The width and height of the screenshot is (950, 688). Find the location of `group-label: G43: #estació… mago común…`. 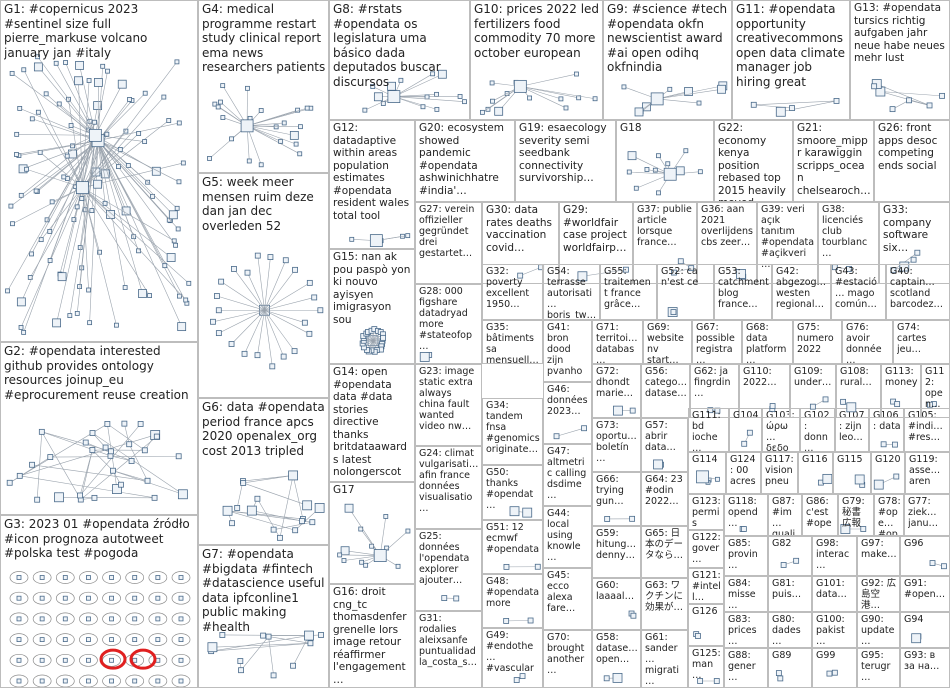

group-label: G43: #estació… mago común… is located at coordinates (856, 288).